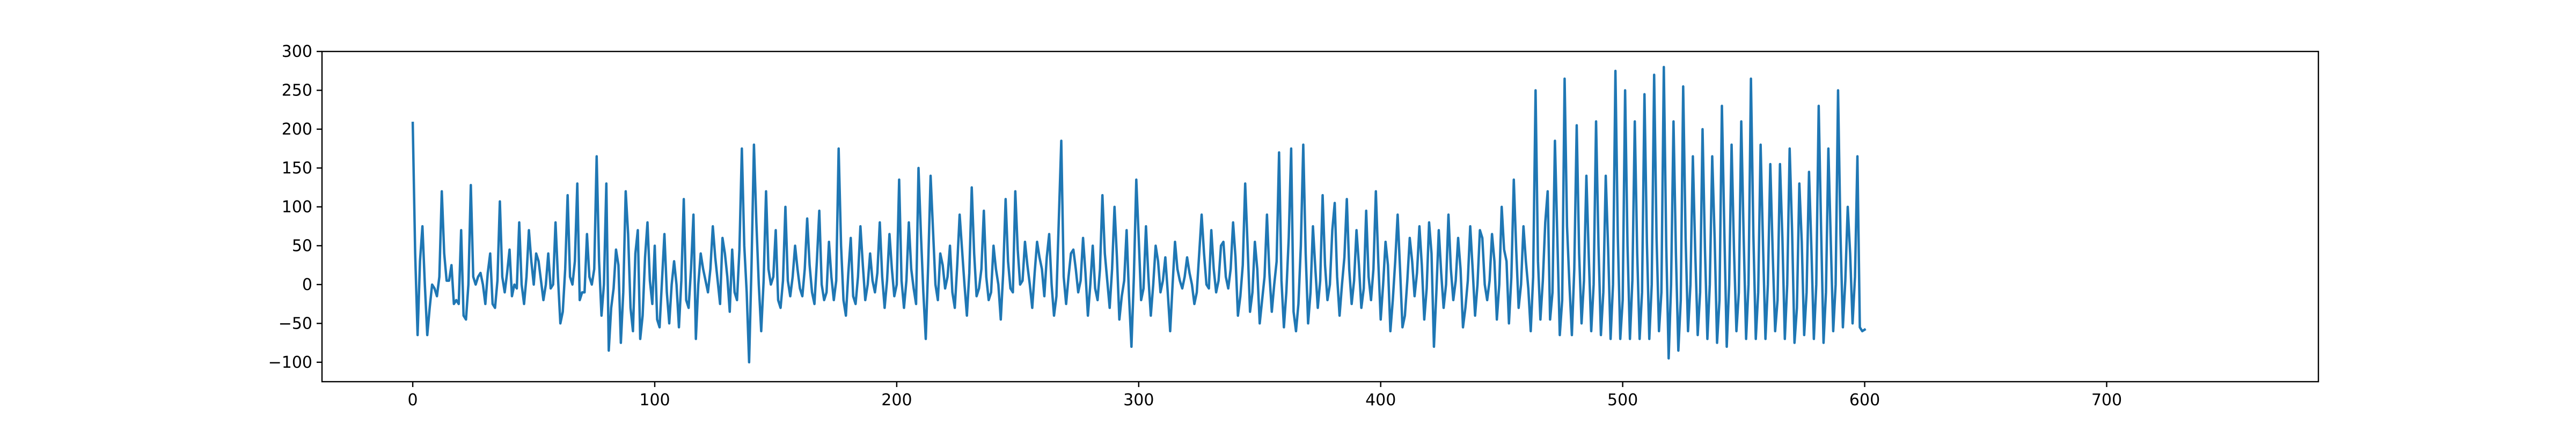 The image size is (2576, 431). Describe the element at coordinates (297, 90) in the screenshot. I see `y-tick-label: 250` at that location.